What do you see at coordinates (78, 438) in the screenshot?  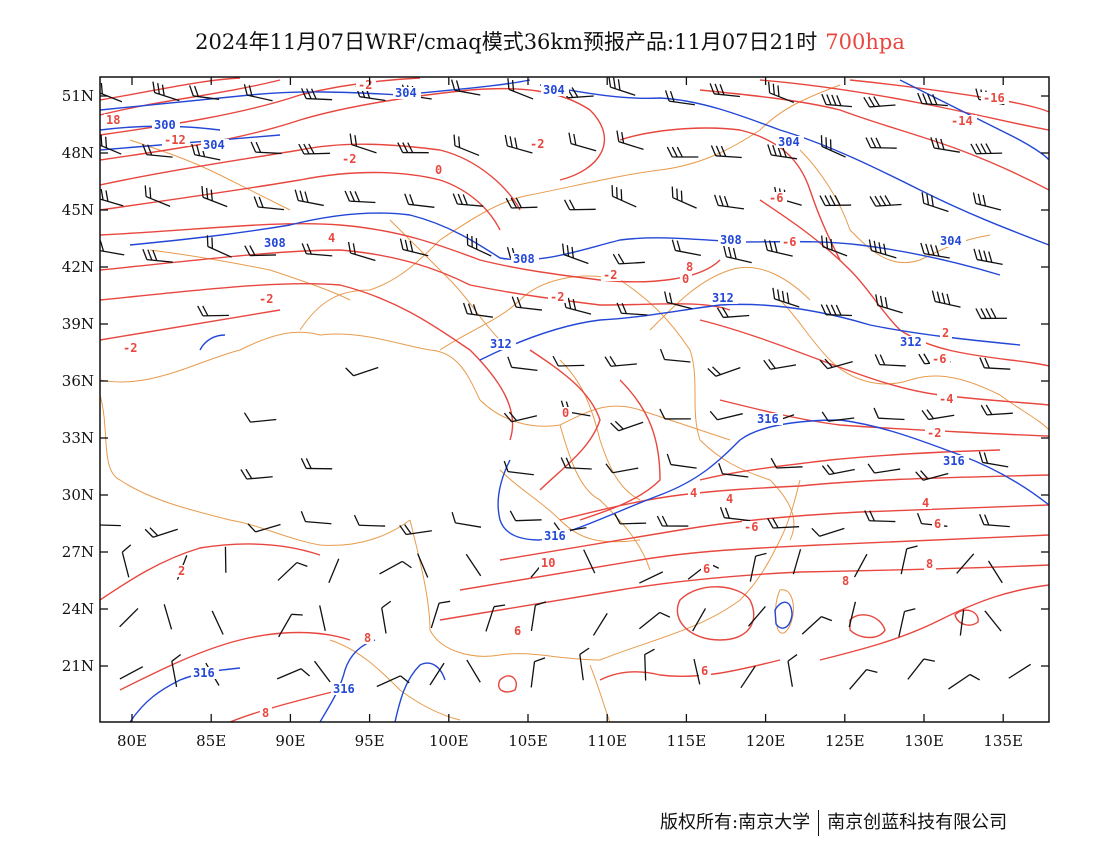 I see `lat-tick-label: 33N` at bounding box center [78, 438].